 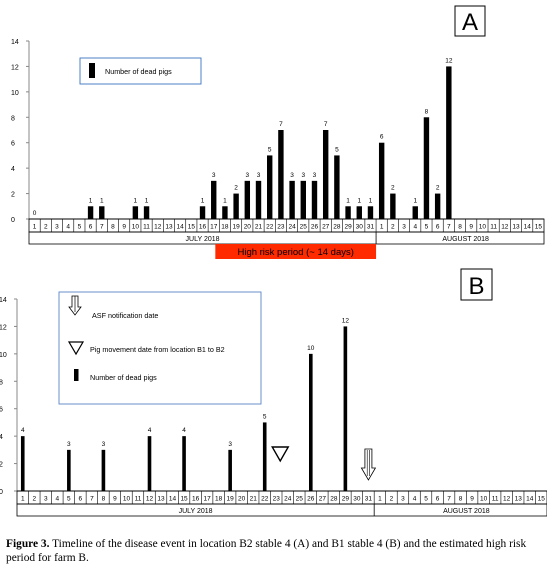 I want to click on panel-a-day-label: 4, so click(x=68, y=227).